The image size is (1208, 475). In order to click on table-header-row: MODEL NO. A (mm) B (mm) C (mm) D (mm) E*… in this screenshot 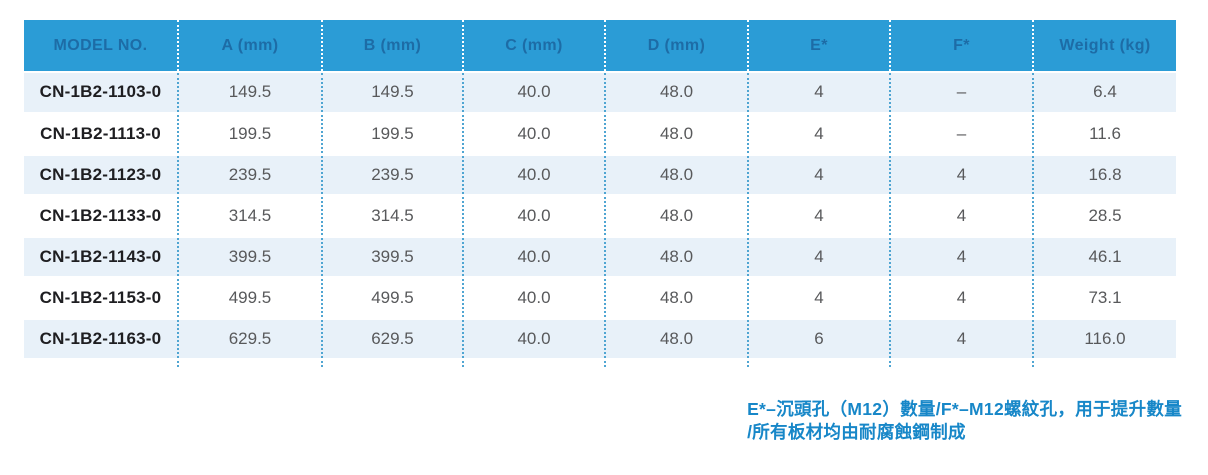, I will do `click(600, 46)`.